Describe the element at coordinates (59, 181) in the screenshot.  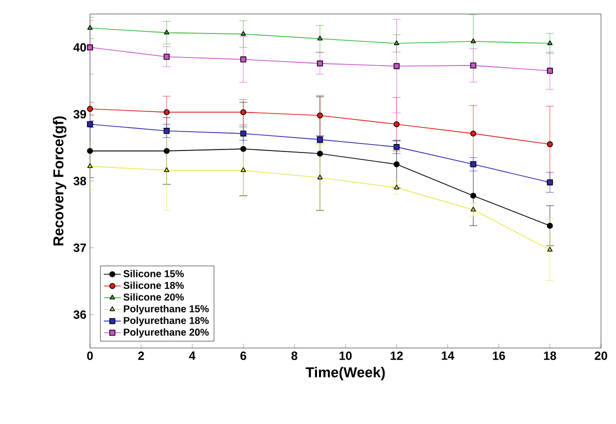
I see `y-axis-title: Recovery Force(gf)` at that location.